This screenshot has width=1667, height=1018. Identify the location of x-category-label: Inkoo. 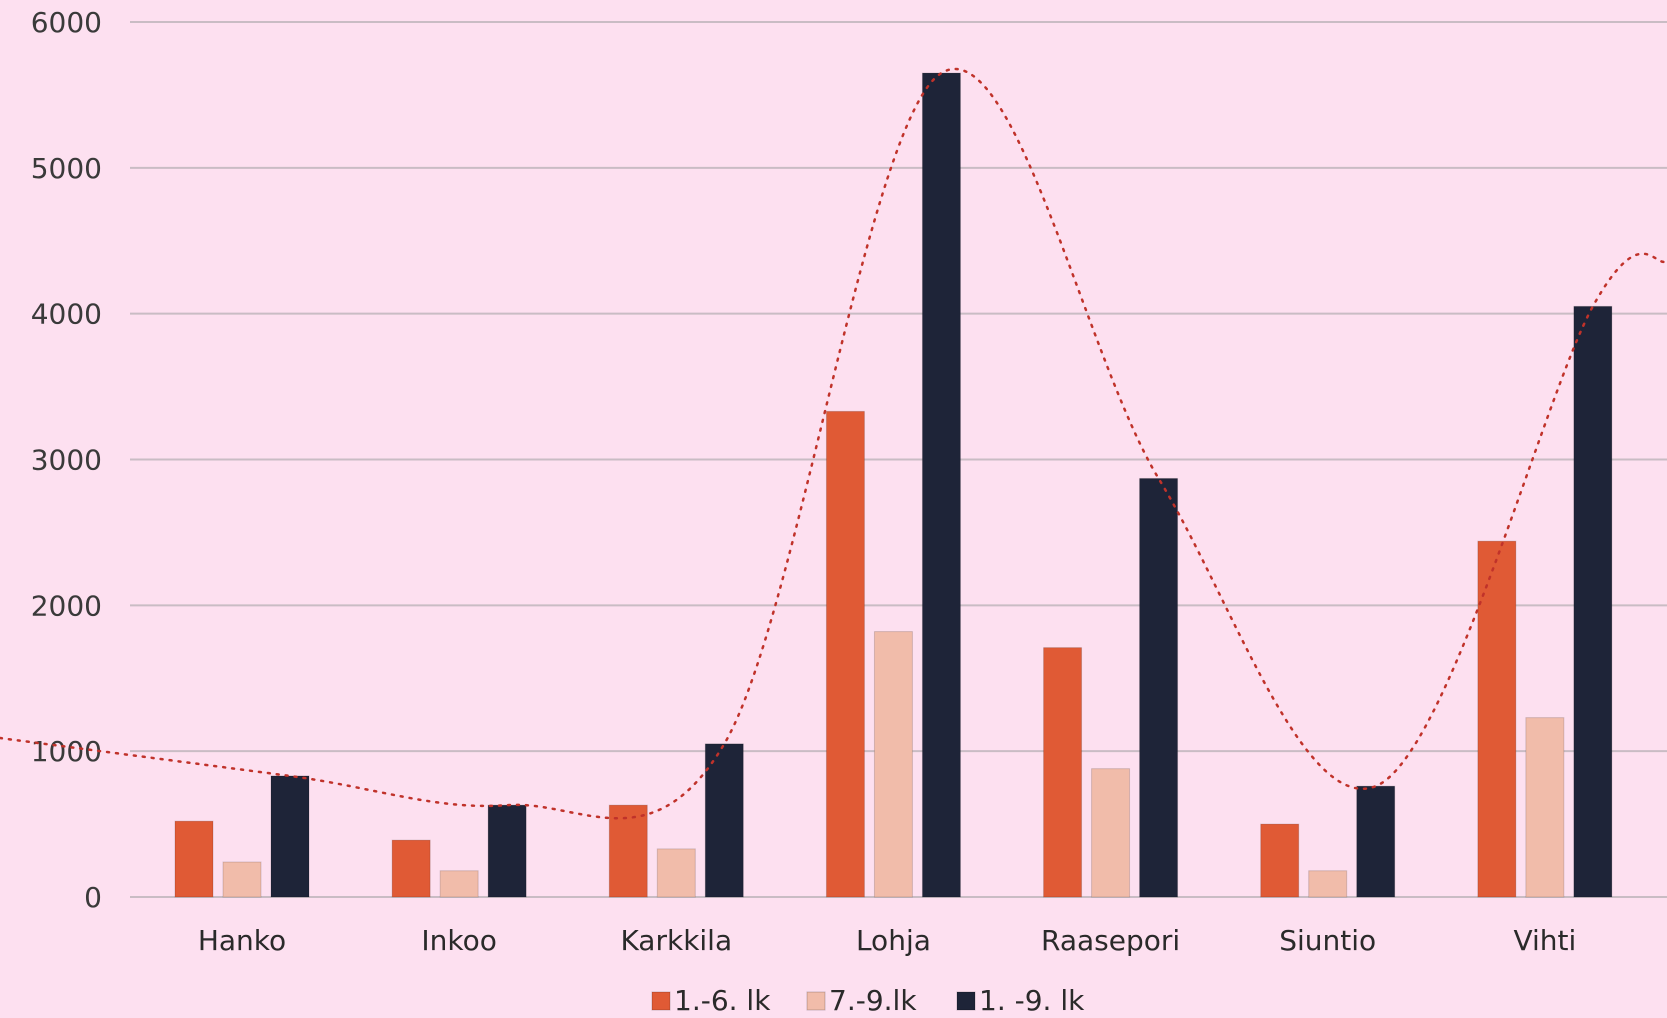
(458, 940).